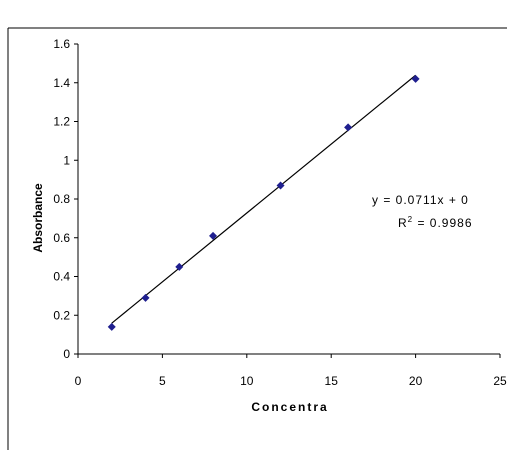 This screenshot has width=507, height=455. What do you see at coordinates (289, 407) in the screenshot?
I see `x-axis-label: Concentra` at bounding box center [289, 407].